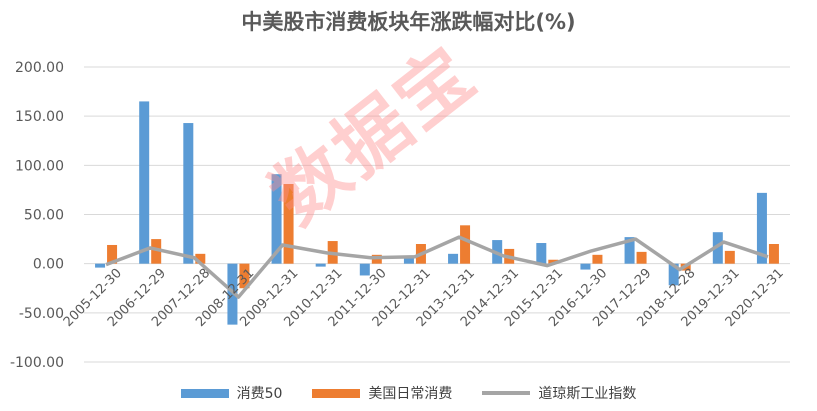 This screenshot has width=817, height=411. What do you see at coordinates (48, 265) in the screenshot?
I see `y-tick-label: 0.00` at bounding box center [48, 265].